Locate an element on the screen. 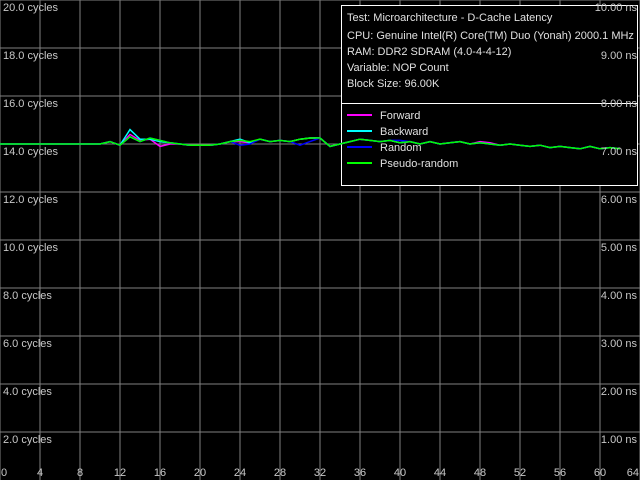  x-tick-label: 8 is located at coordinates (80, 473).